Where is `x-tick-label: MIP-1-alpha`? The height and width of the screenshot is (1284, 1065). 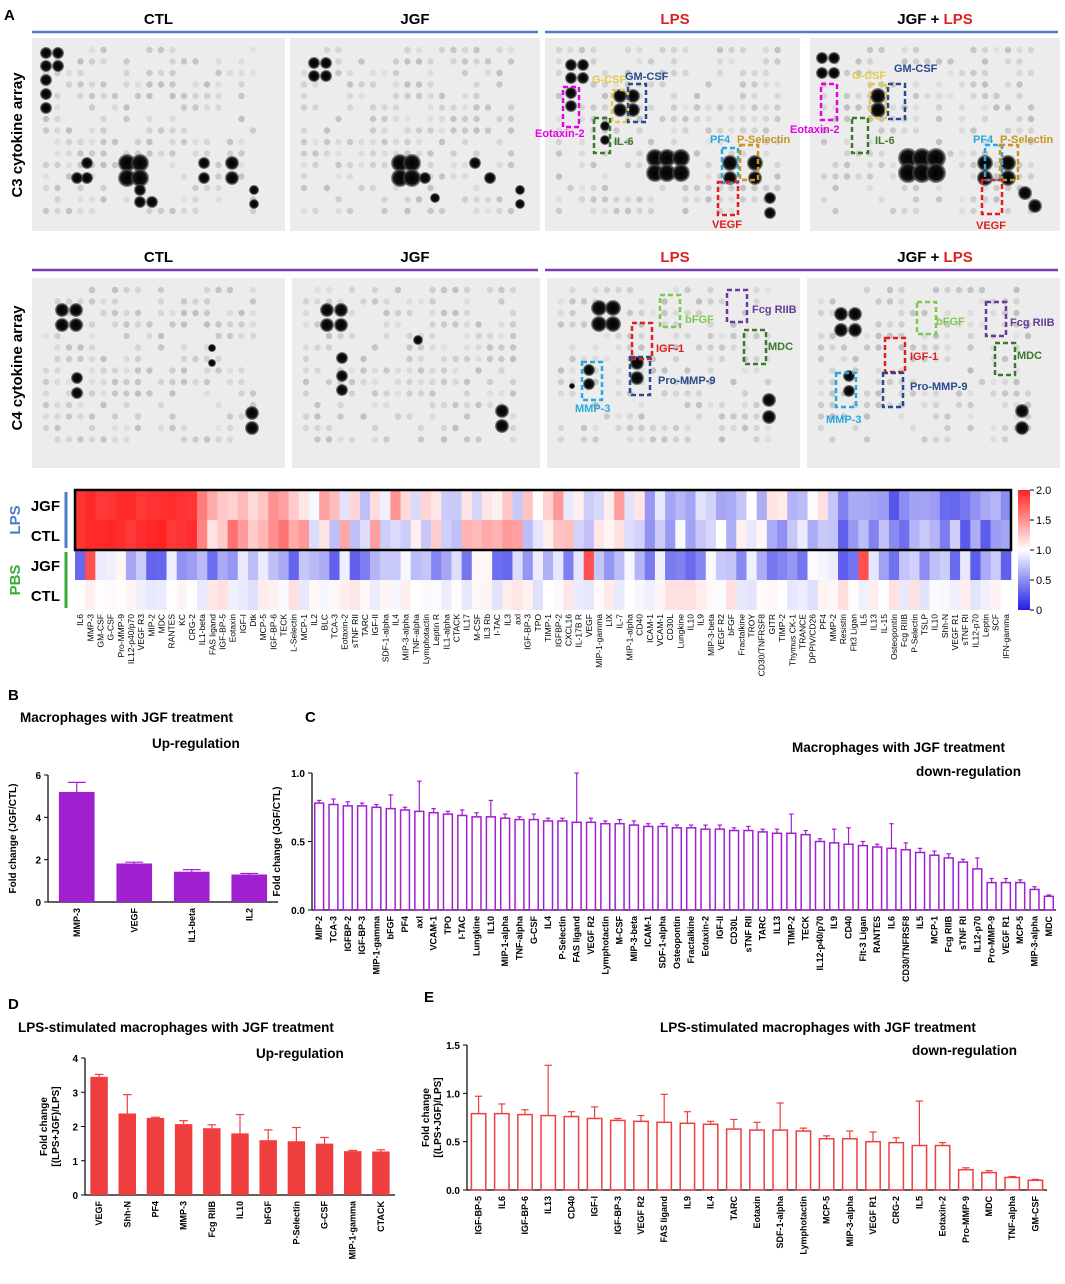 x-tick-label: MIP-1-alpha is located at coordinates (505, 941).